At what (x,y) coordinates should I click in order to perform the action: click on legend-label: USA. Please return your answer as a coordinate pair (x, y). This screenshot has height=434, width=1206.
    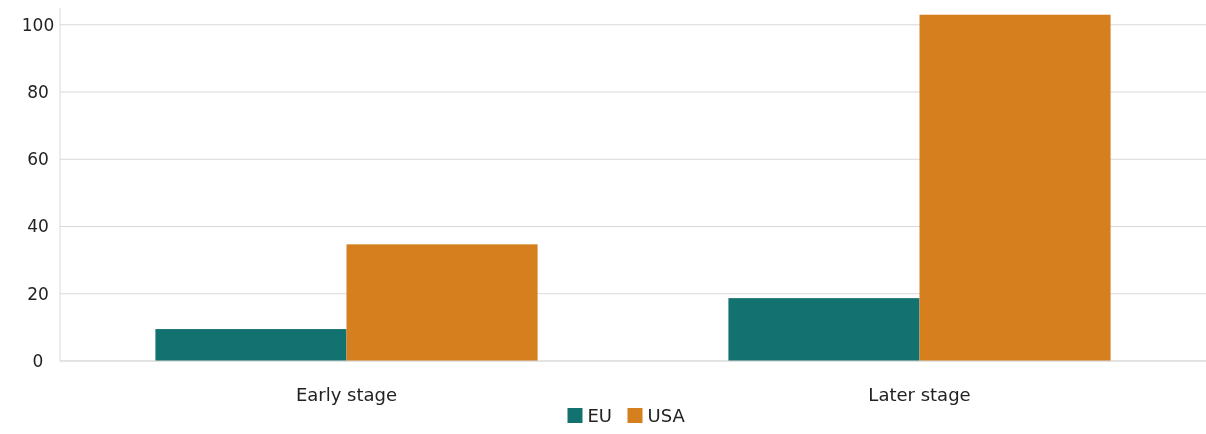
    Looking at the image, I should click on (666, 416).